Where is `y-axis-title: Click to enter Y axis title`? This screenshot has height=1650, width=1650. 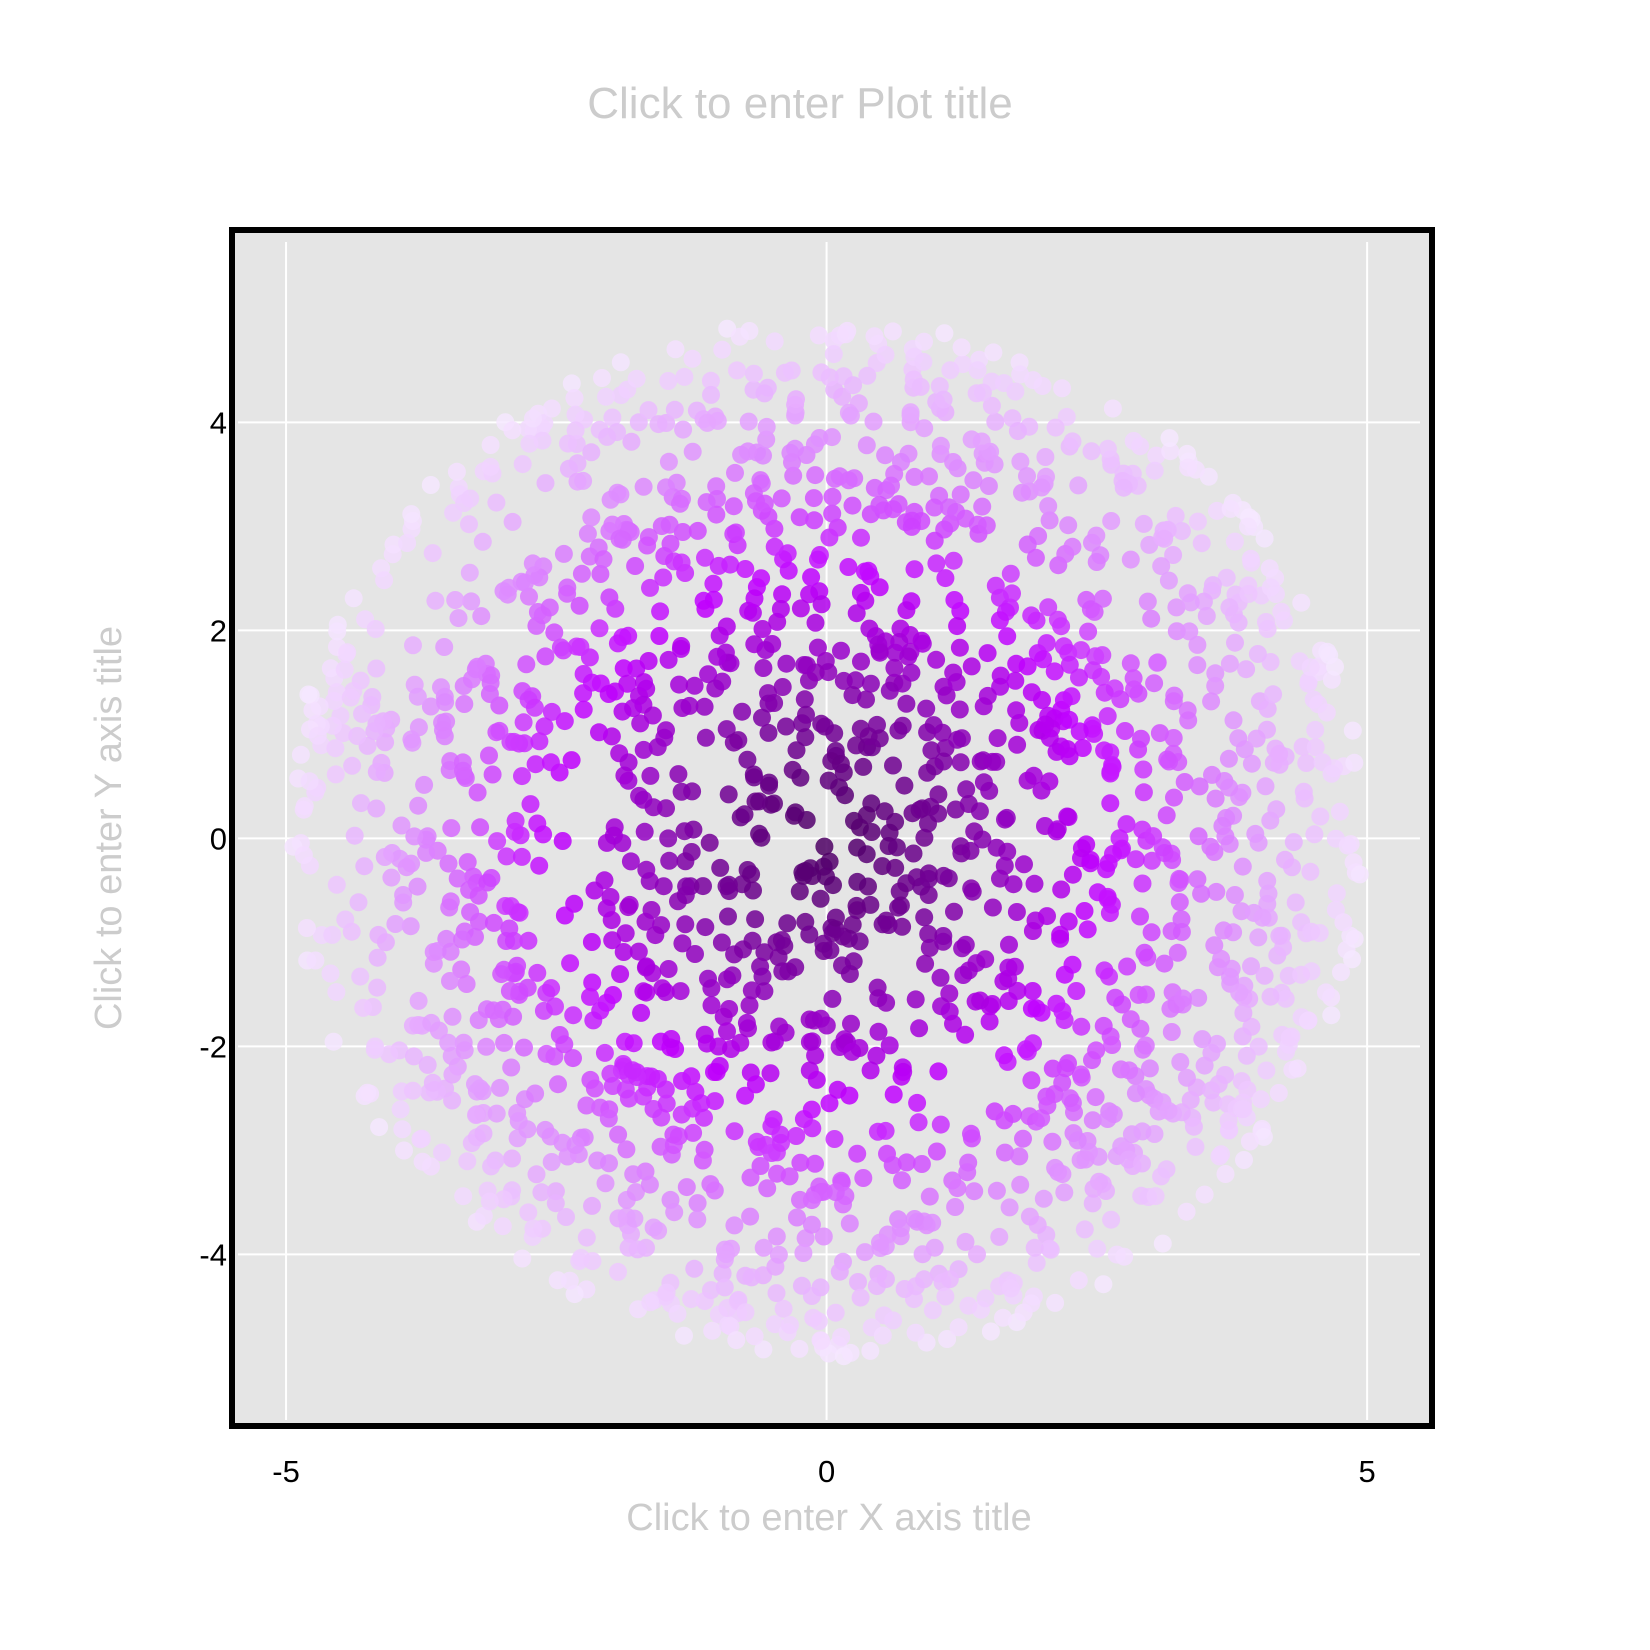 y-axis-title: Click to enter Y axis title is located at coordinates (109, 828).